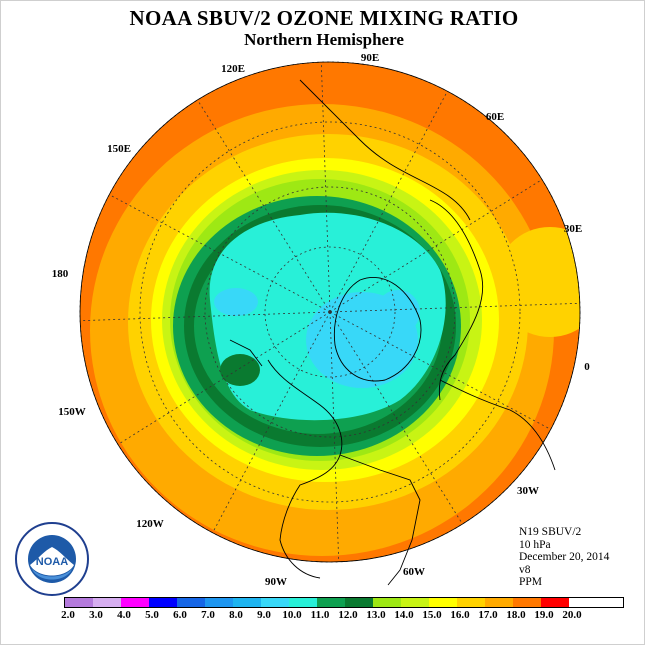  What do you see at coordinates (587, 367) in the screenshot?
I see `longitude-label: 0` at bounding box center [587, 367].